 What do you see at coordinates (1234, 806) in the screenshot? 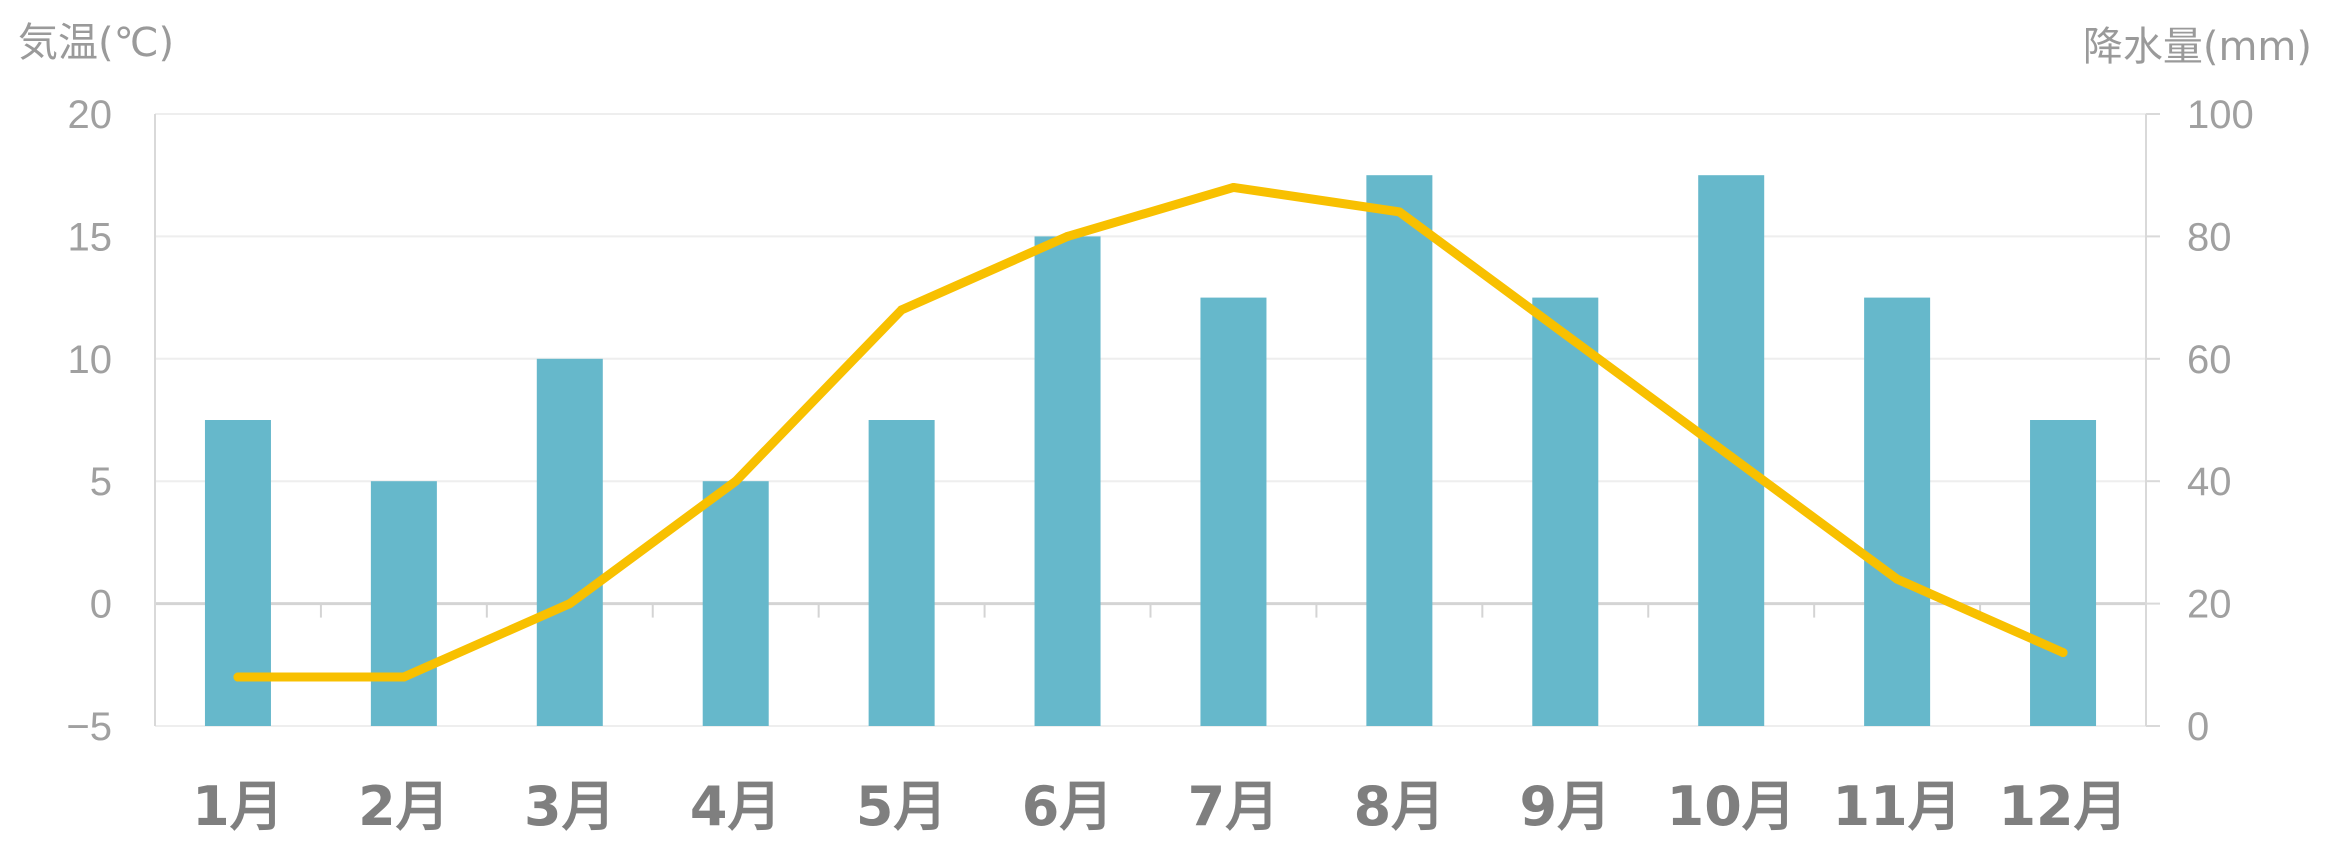
I see `category-label: 7月` at bounding box center [1234, 806].